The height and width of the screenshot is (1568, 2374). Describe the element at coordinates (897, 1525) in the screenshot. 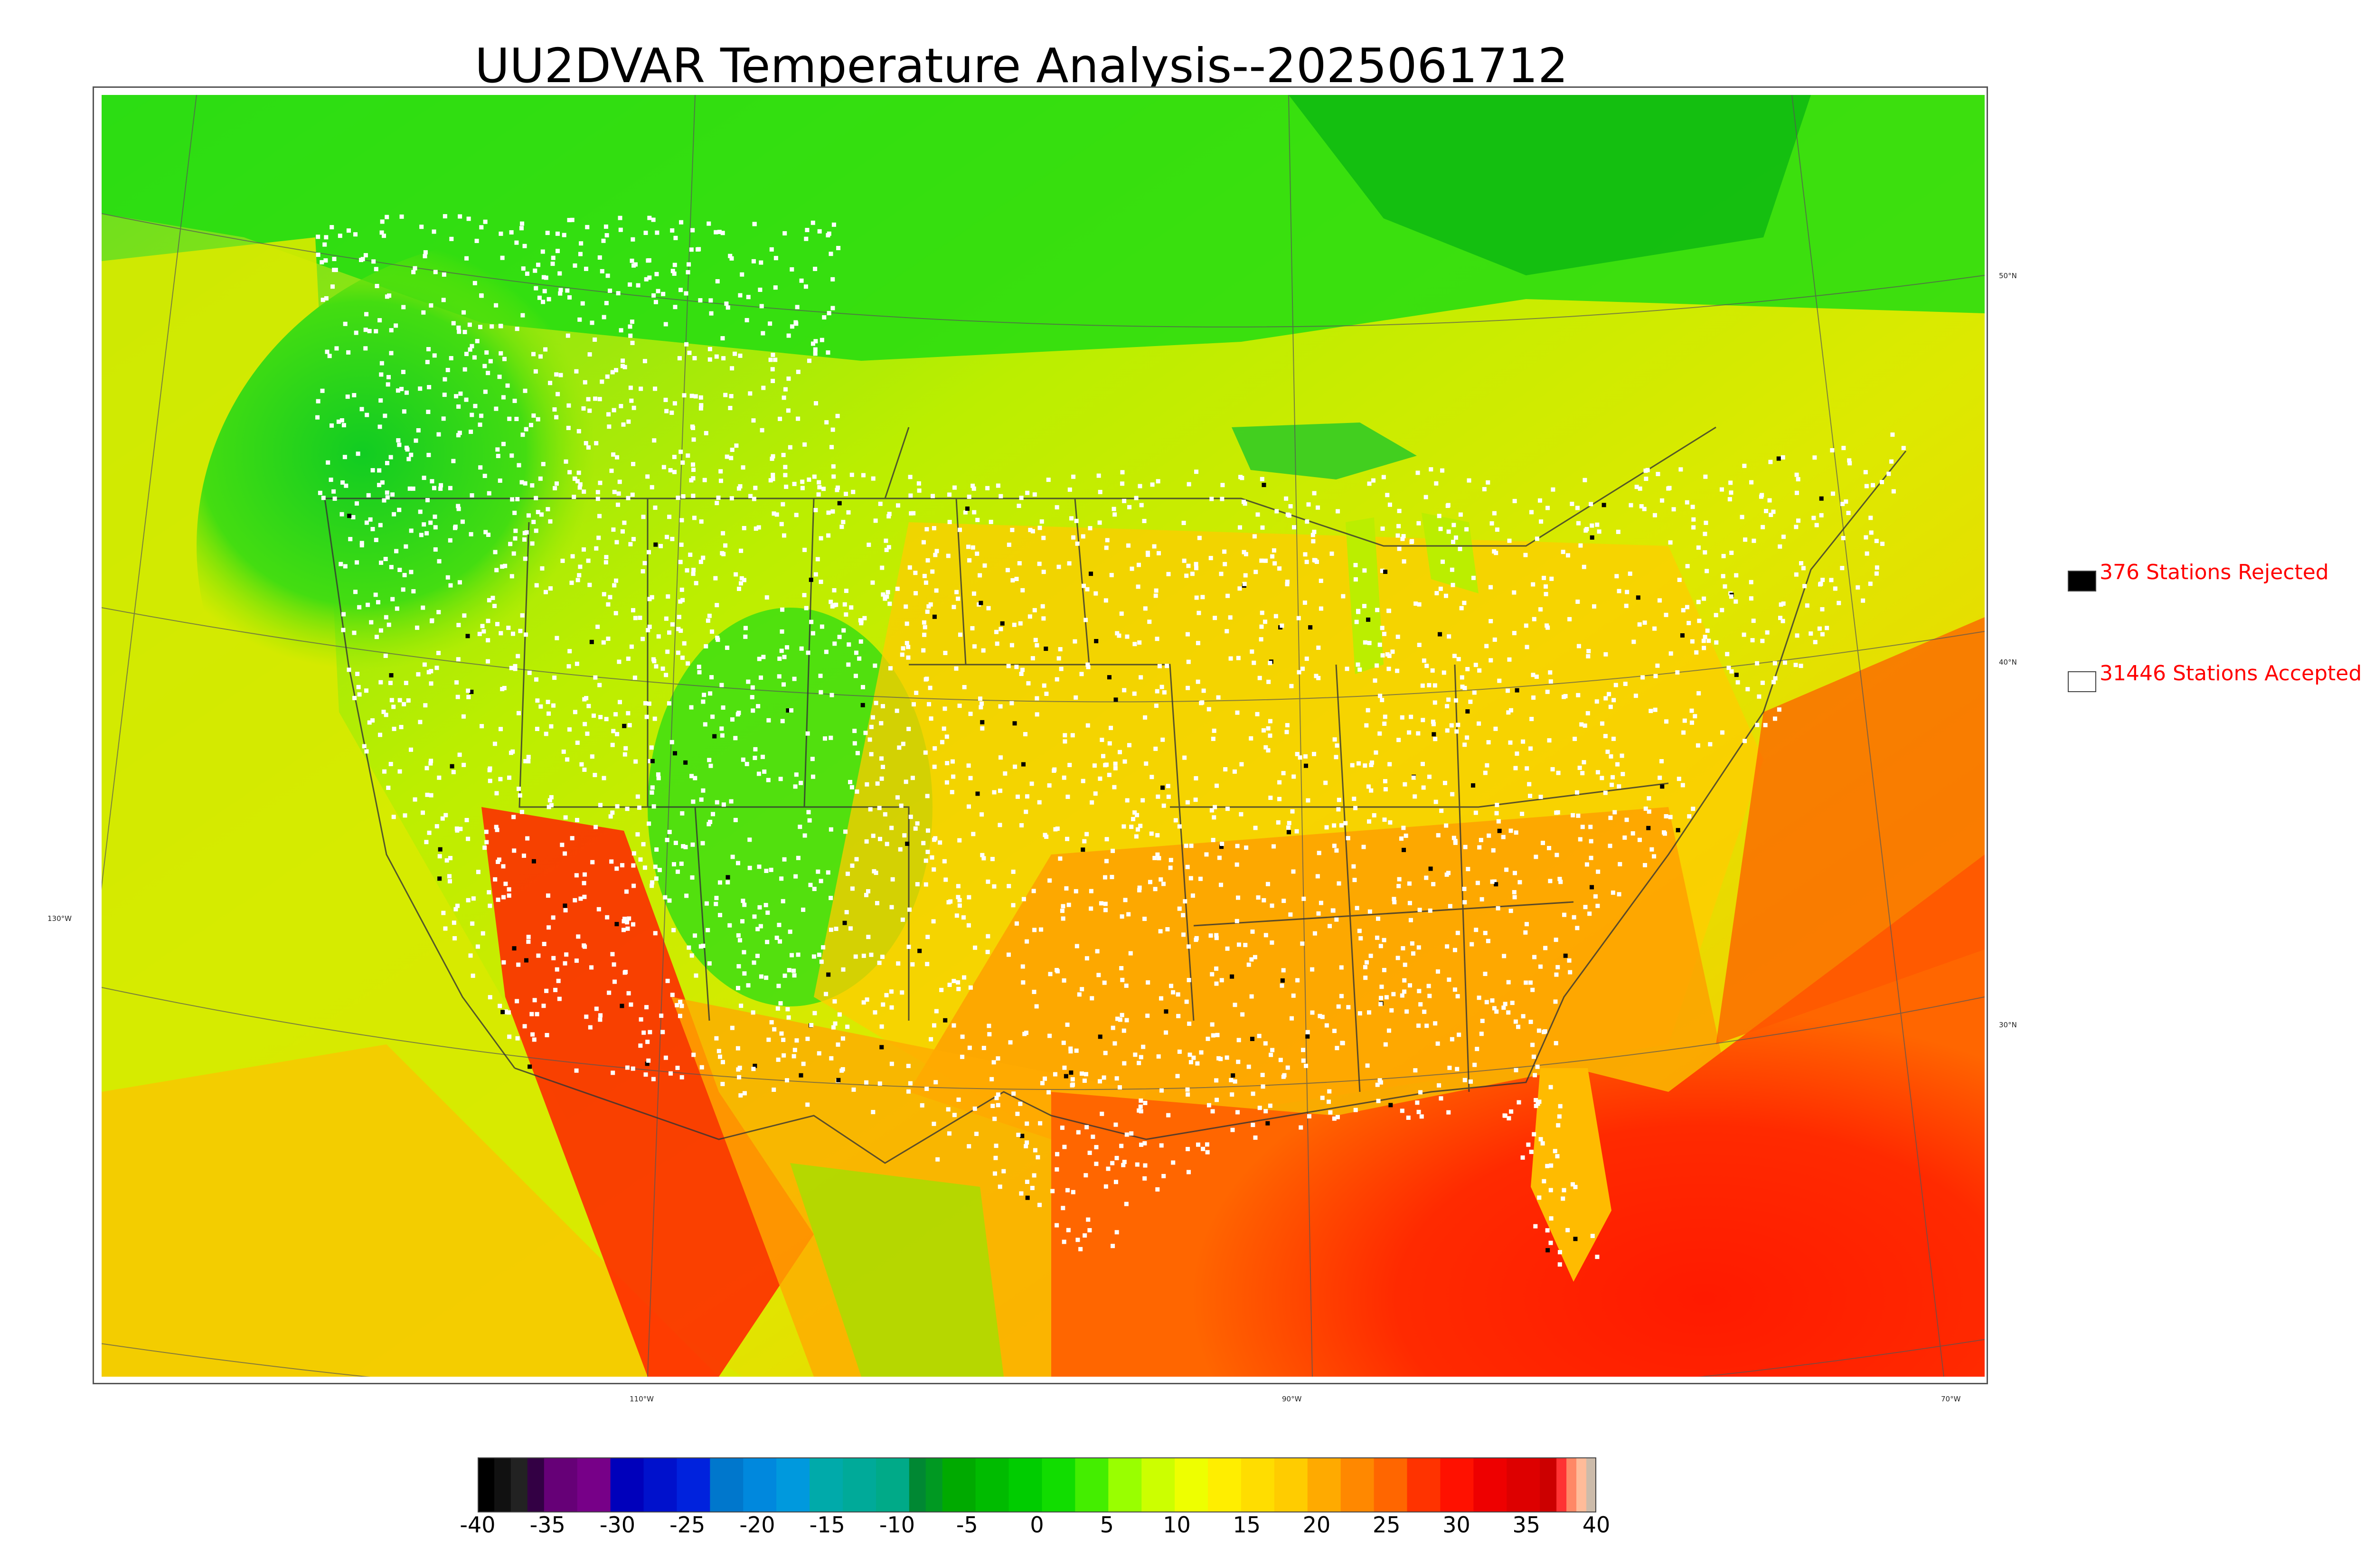

I see `colorbar-tick-label: -10` at that location.